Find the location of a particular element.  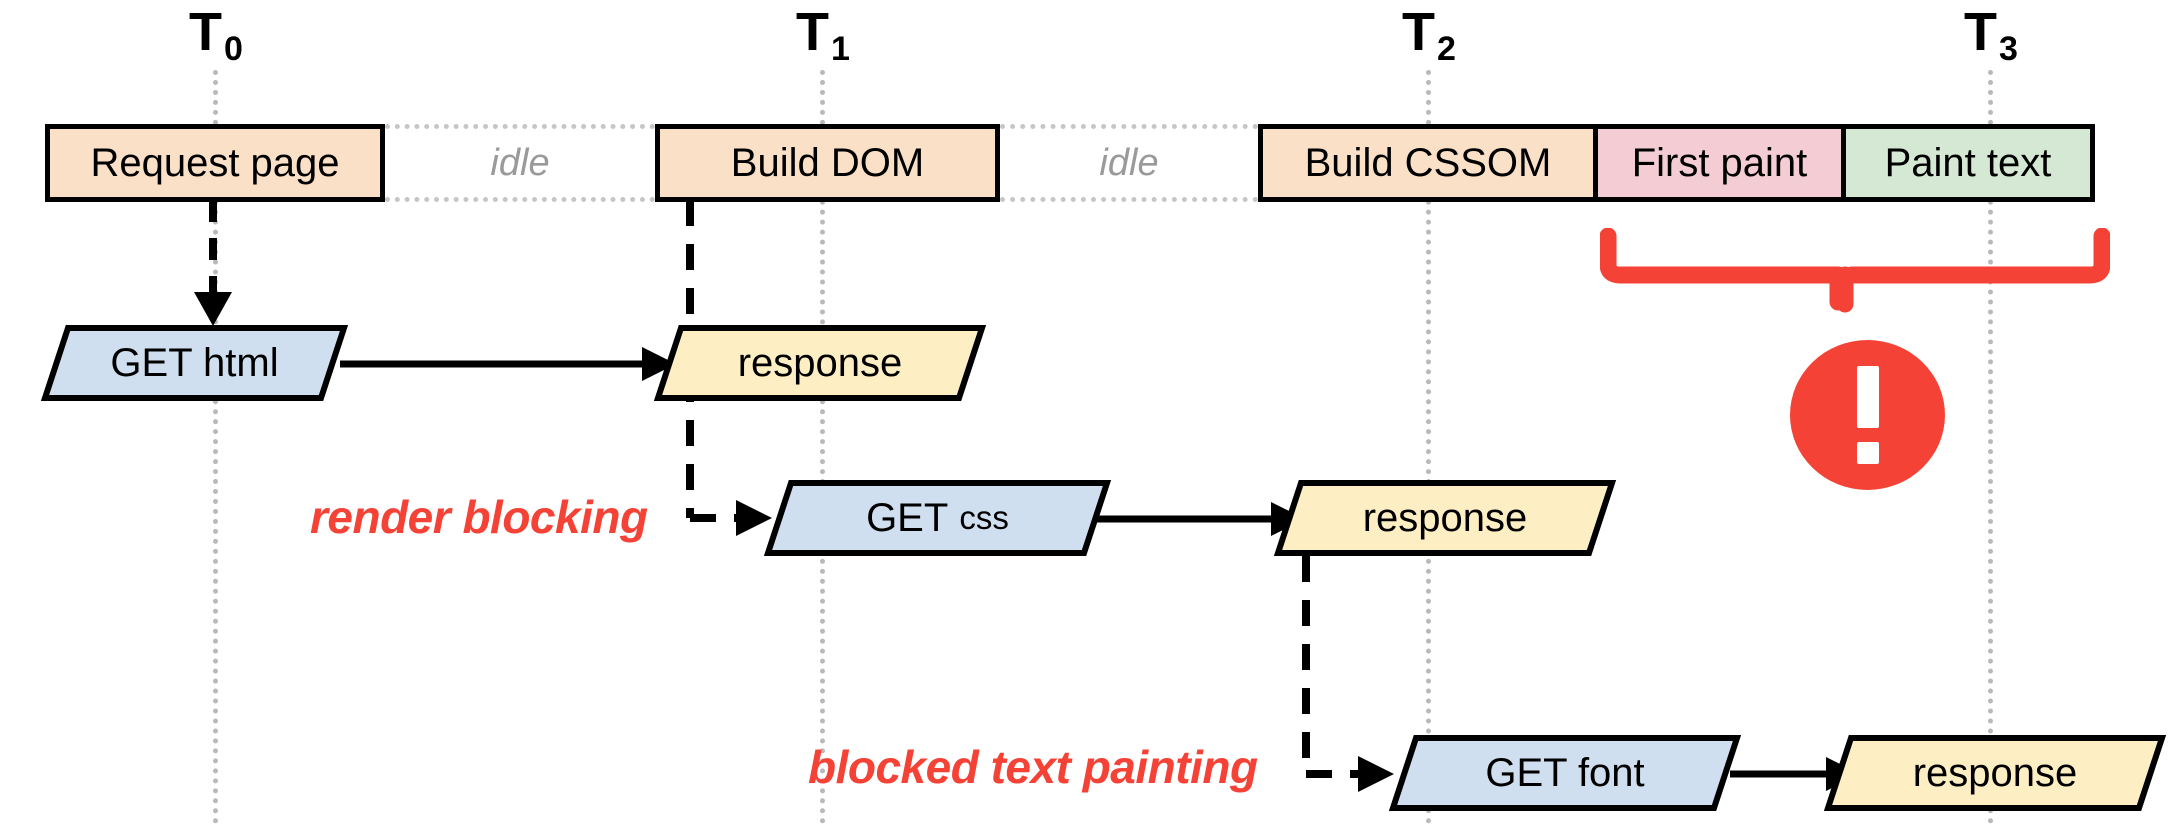

timeline-phase-paint-text-label: Paint text is located at coordinates (1968, 162).